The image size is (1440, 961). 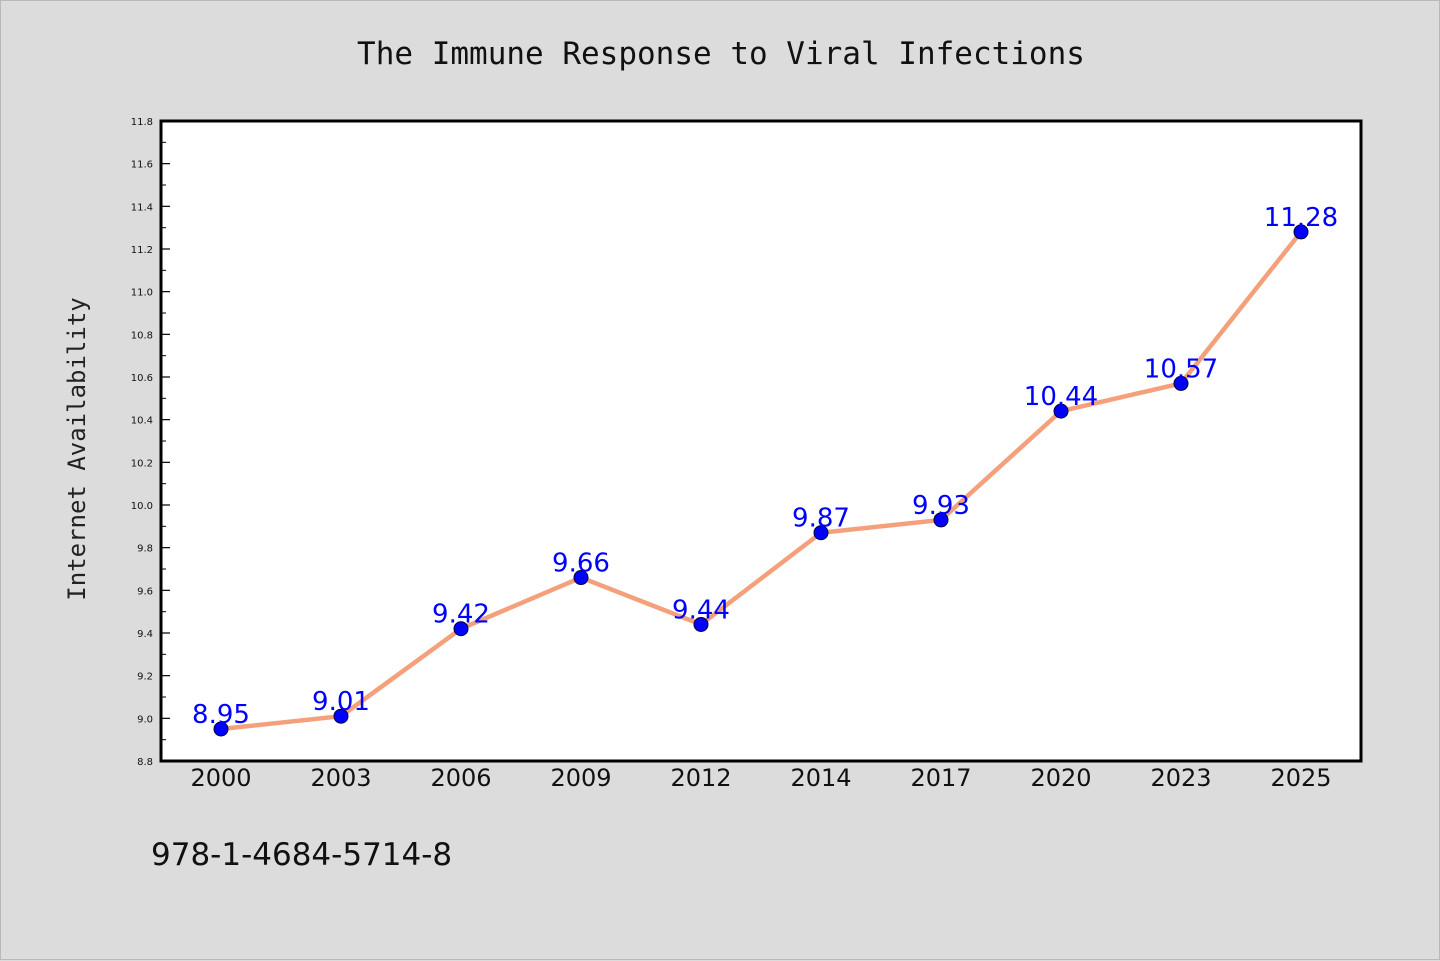 What do you see at coordinates (1181, 369) in the screenshot?
I see `data-label: 10.57` at bounding box center [1181, 369].